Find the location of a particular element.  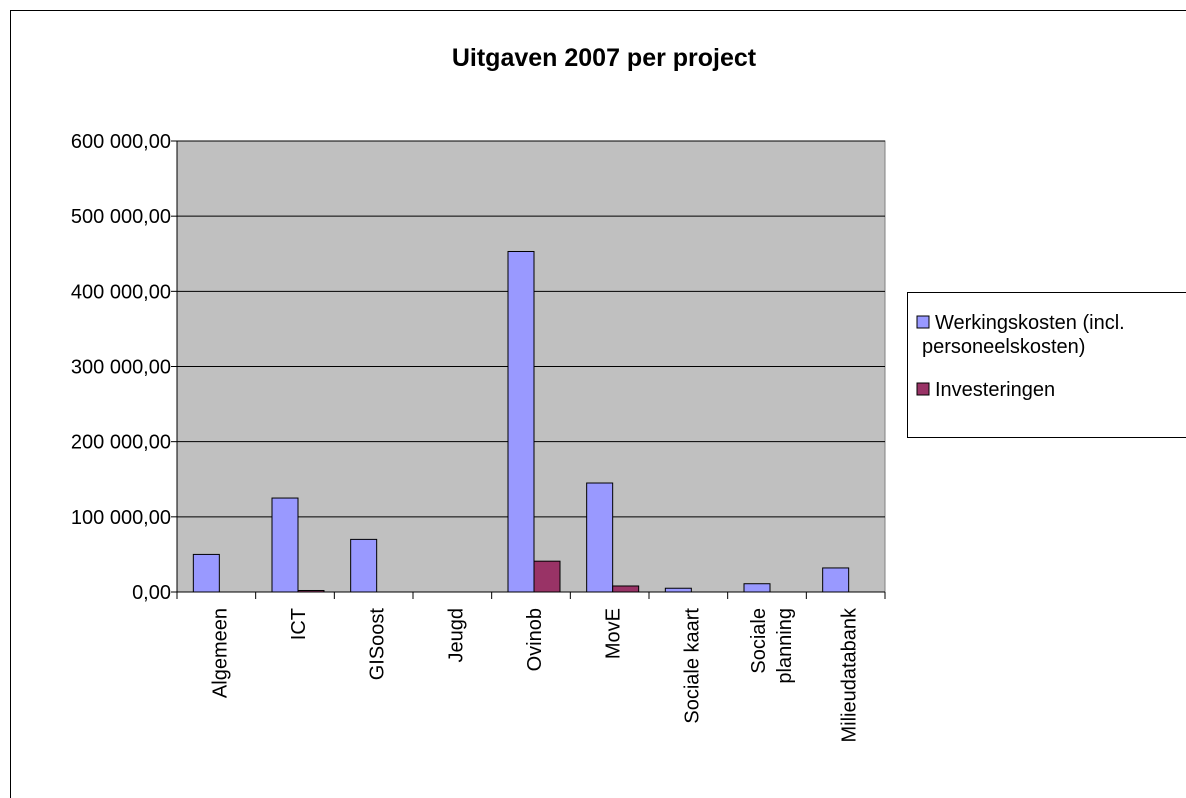

chart-title: Uitgaven 2007 per project is located at coordinates (604, 58).